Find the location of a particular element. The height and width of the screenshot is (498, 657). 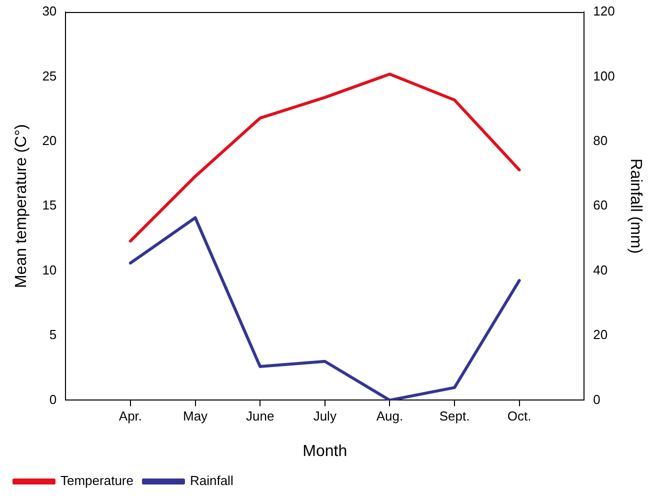

y2-tick-label: 100 is located at coordinates (604, 76).